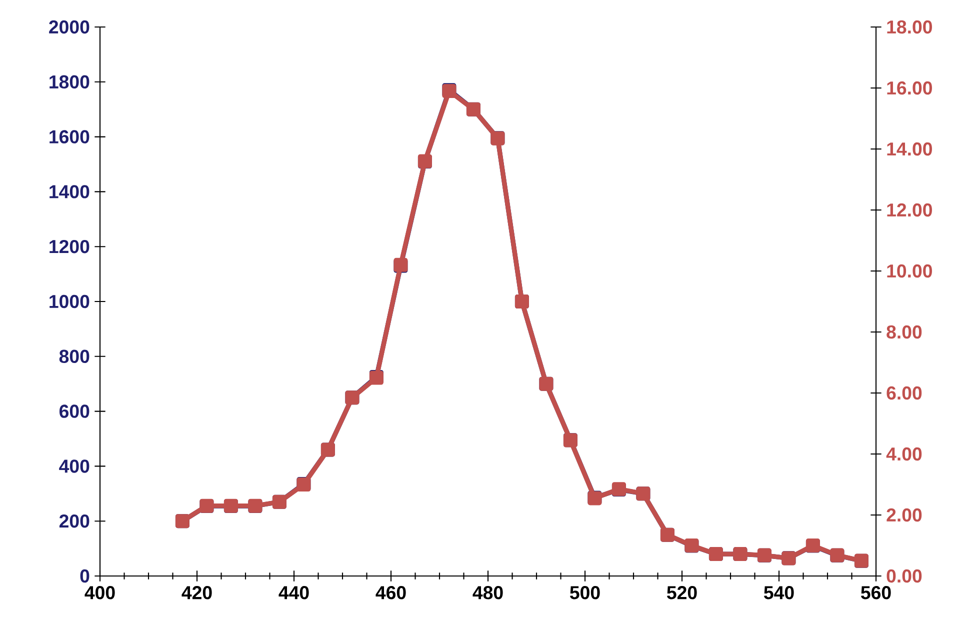  I want to click on x-tick-label: 520, so click(681, 593).